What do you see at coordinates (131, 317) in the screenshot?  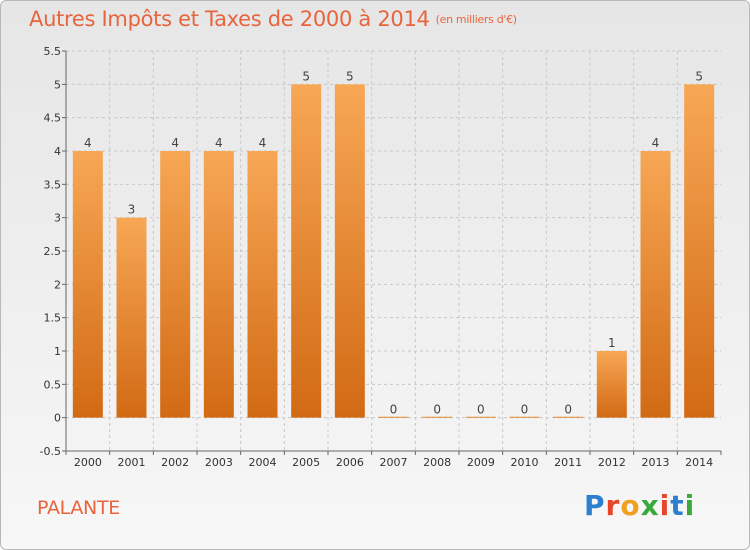 I see `bar-2001` at bounding box center [131, 317].